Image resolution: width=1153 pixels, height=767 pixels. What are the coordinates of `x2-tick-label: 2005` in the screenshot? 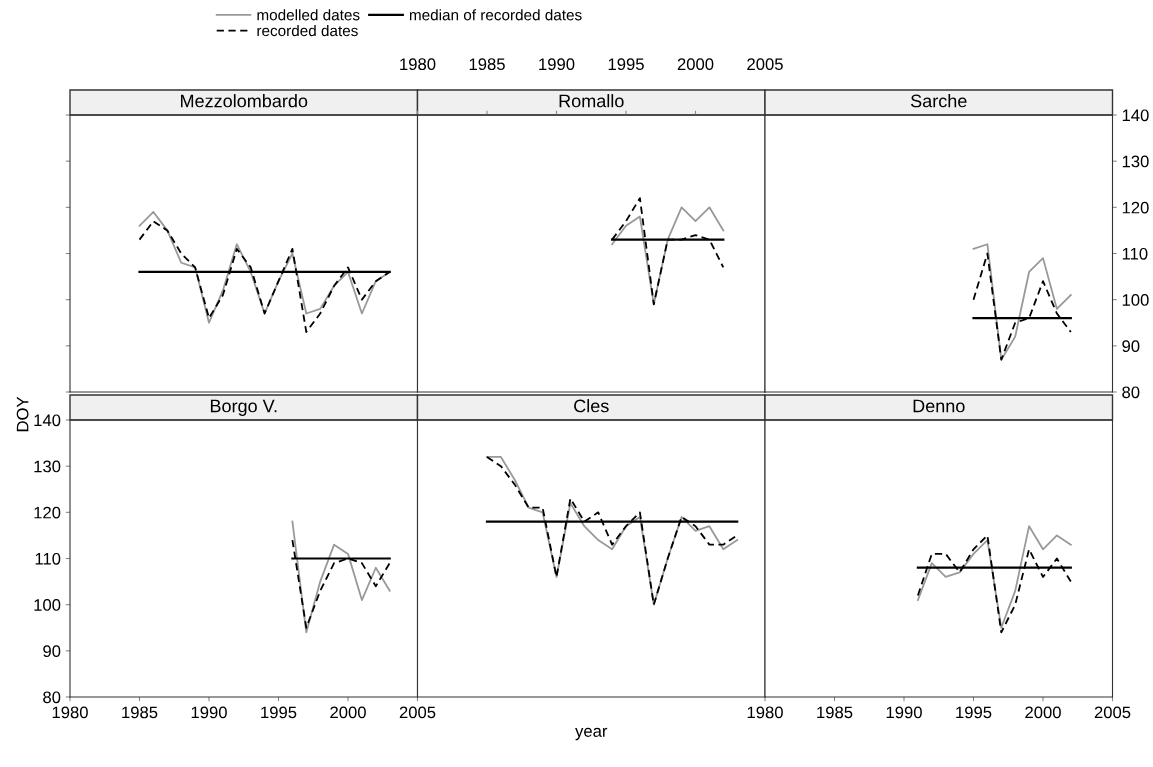 It's located at (765, 64).